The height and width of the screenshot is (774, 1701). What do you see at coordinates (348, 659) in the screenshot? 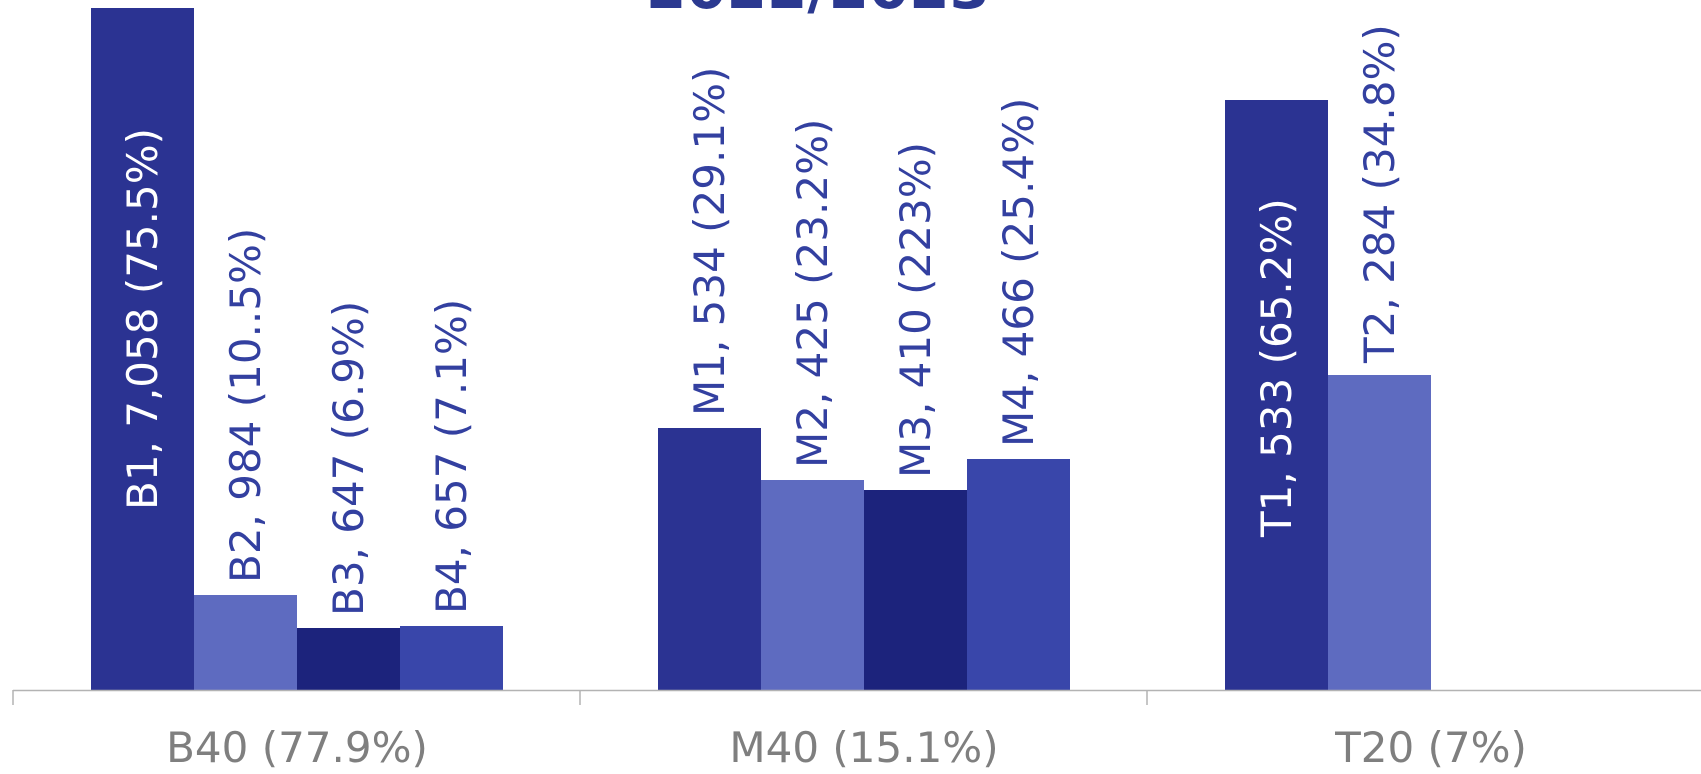
I see `bar-B3` at bounding box center [348, 659].